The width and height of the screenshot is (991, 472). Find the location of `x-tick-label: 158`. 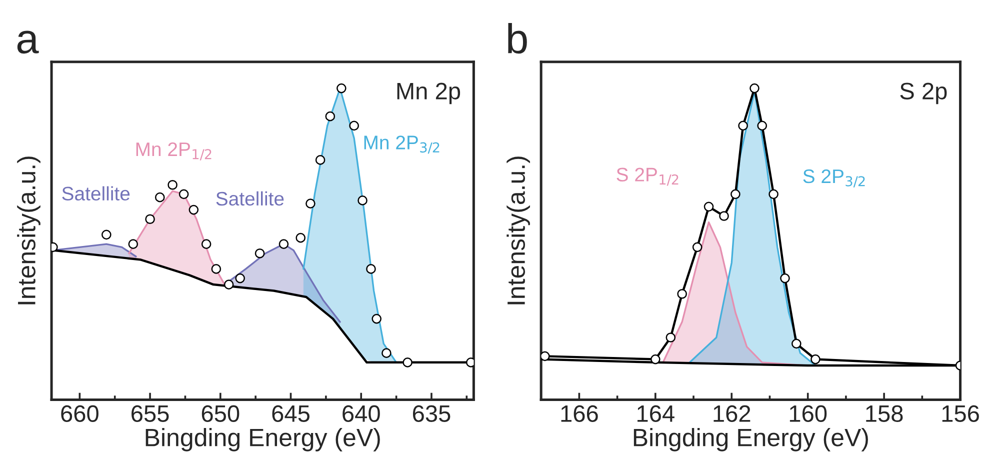

x-tick-label: 158 is located at coordinates (884, 413).